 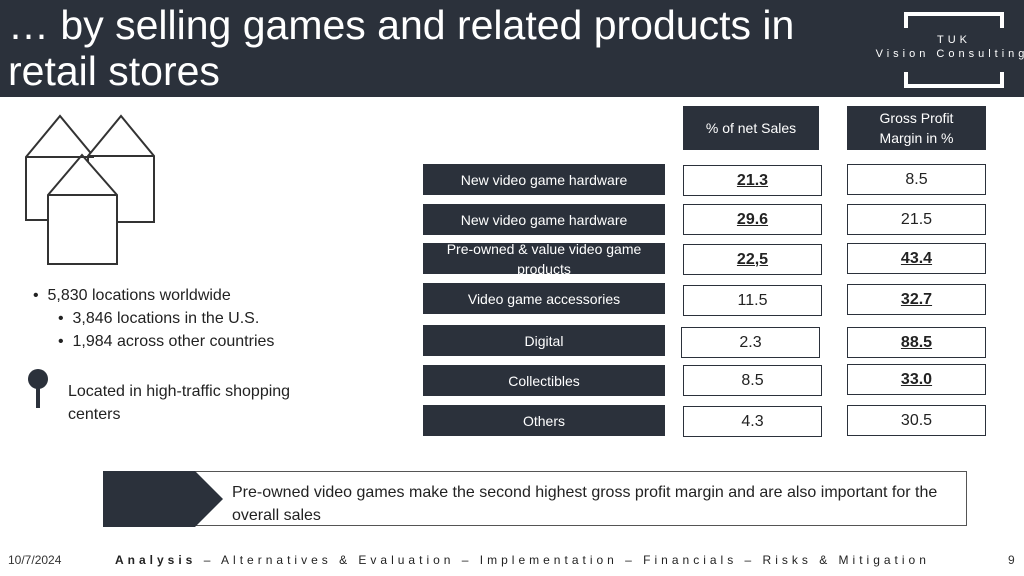 I want to click on footer-date: 10/7/2024, so click(x=35, y=560).